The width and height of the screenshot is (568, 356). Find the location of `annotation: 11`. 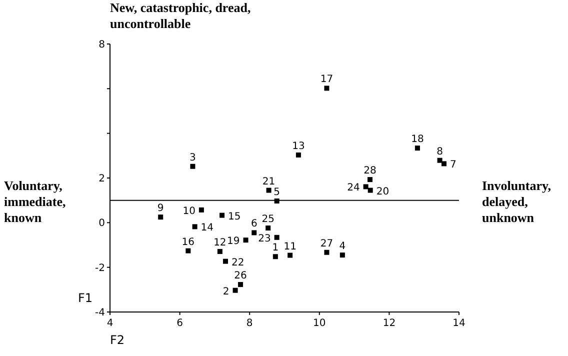

annotation: 11 is located at coordinates (290, 246).